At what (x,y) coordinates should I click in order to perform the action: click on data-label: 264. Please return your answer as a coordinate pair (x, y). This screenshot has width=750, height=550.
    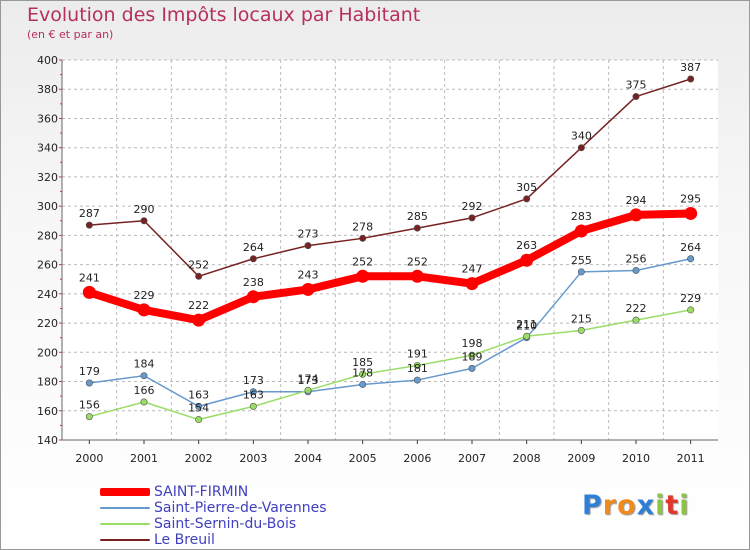
    Looking at the image, I should click on (253, 247).